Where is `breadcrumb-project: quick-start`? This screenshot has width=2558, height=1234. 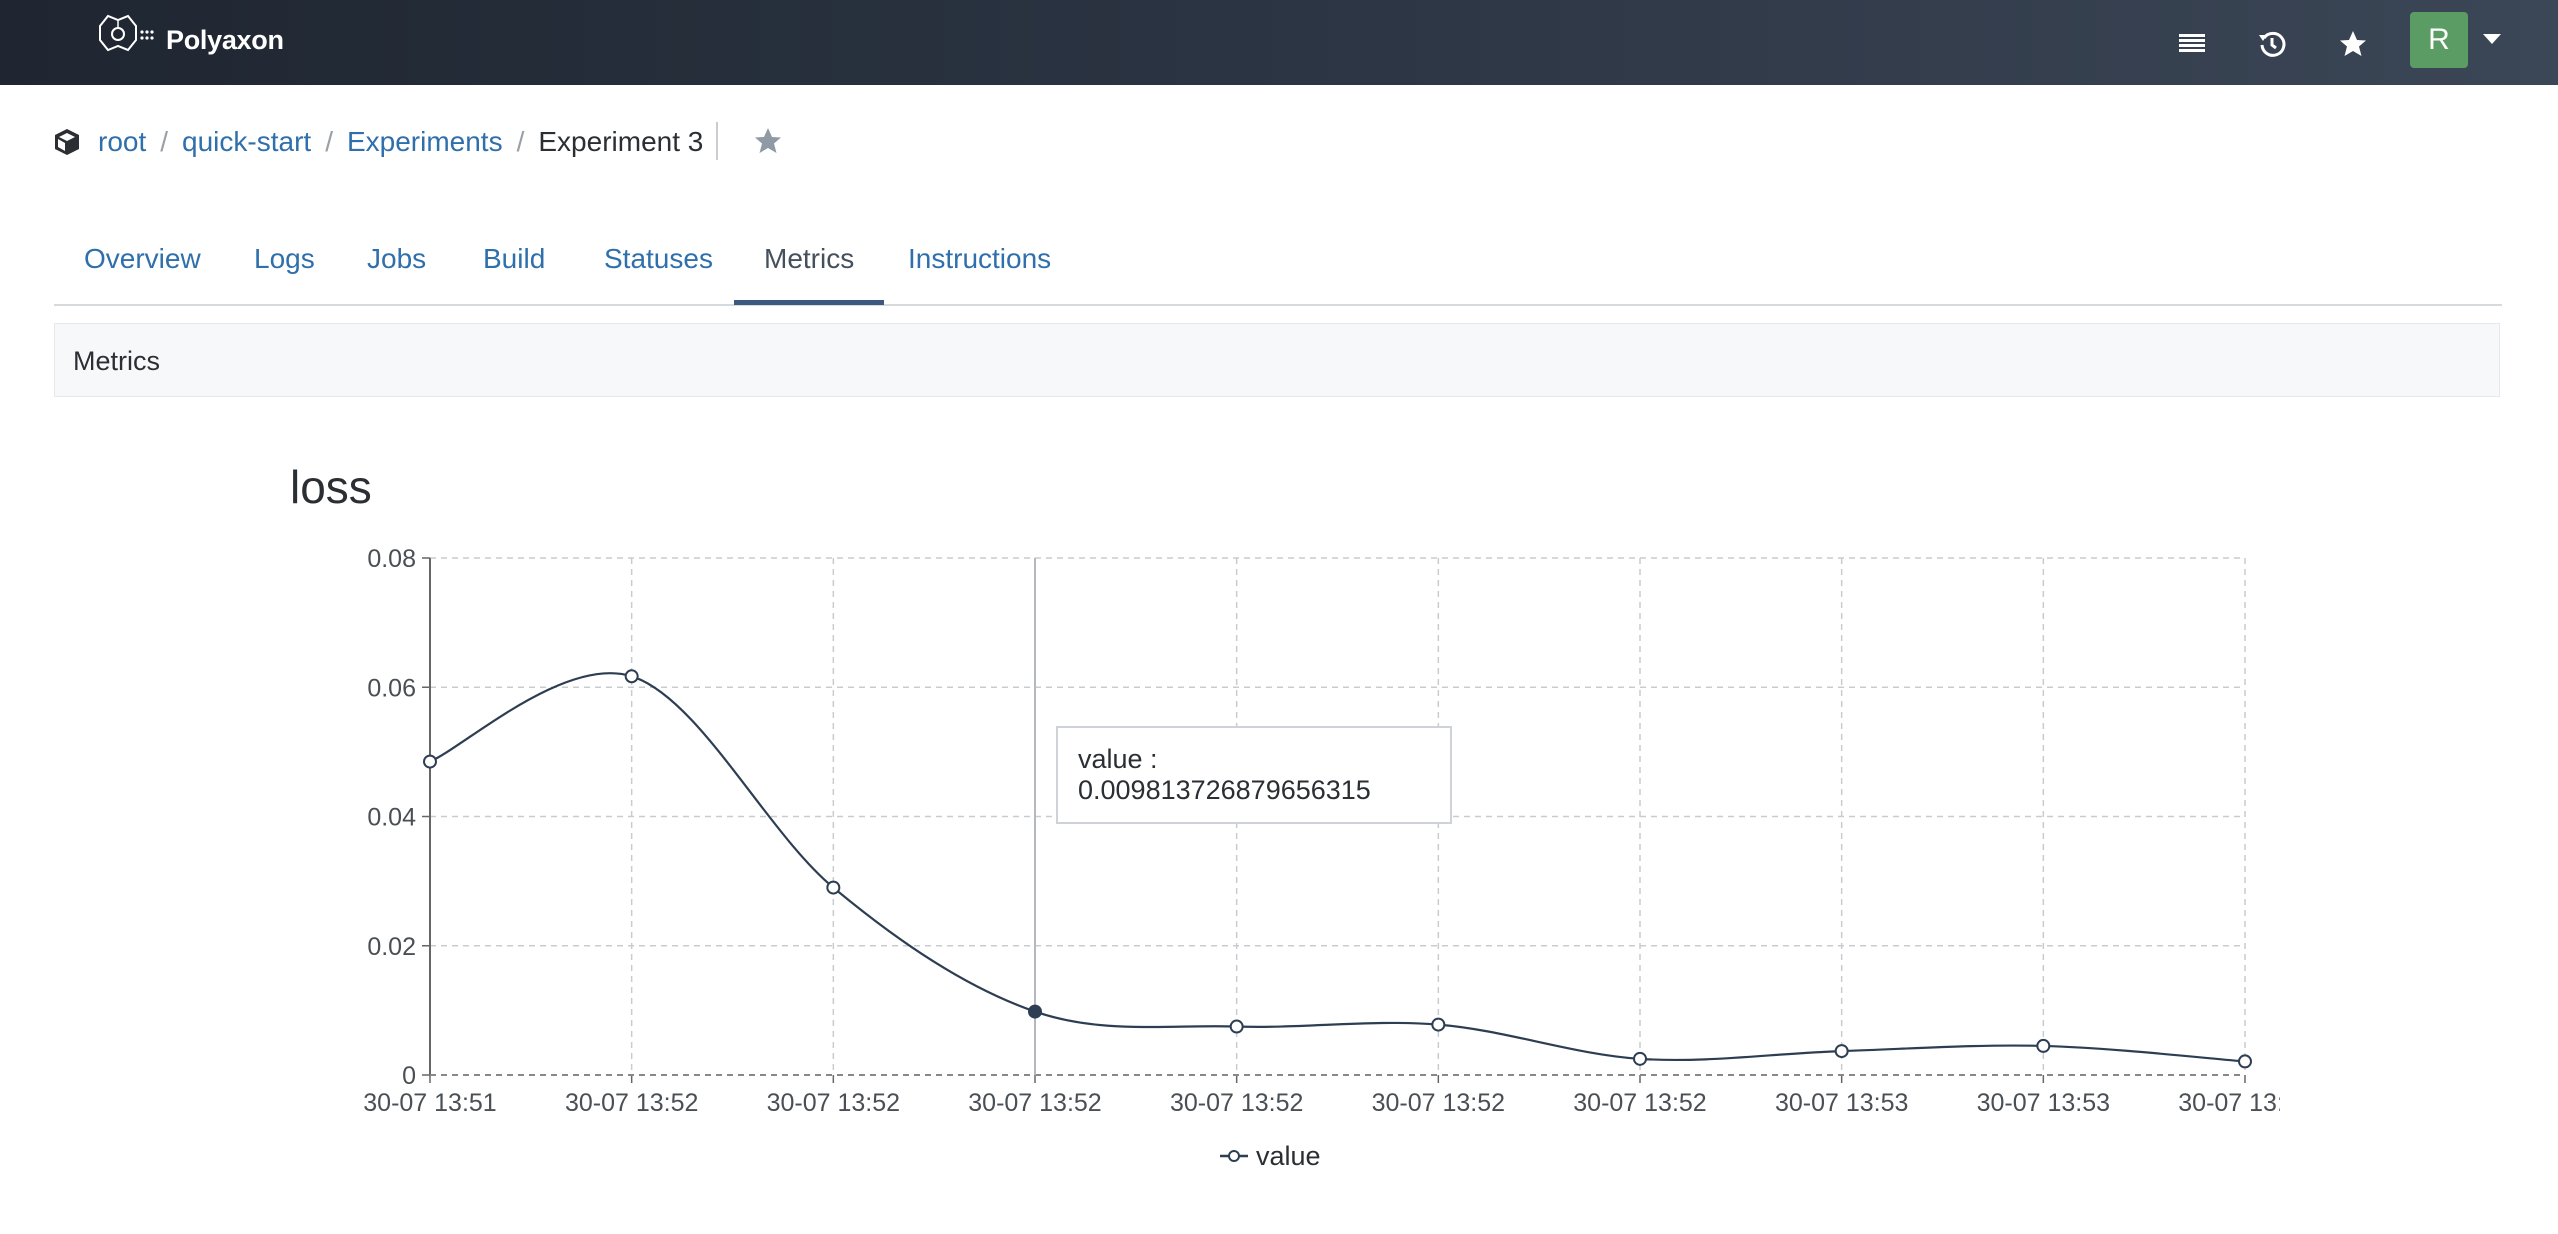
breadcrumb-project: quick-start is located at coordinates (247, 141).